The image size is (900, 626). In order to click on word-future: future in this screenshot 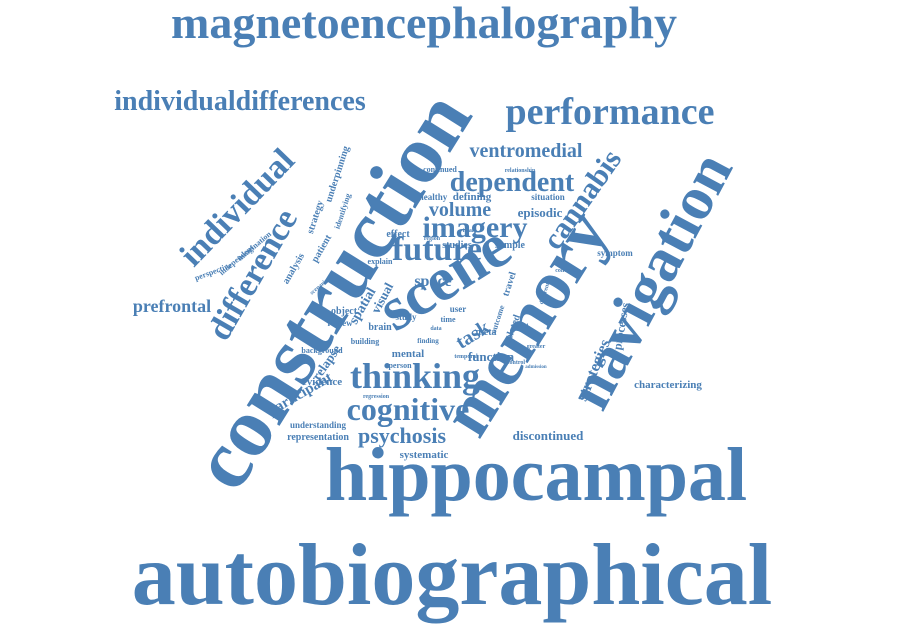, I will do `click(437, 249)`.